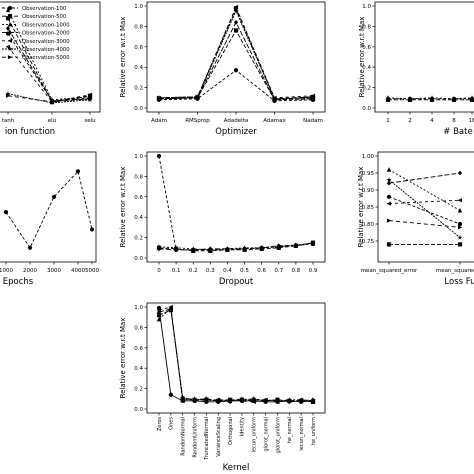  I want to click on x-tick-label: glorot_normal, so click(266, 434).